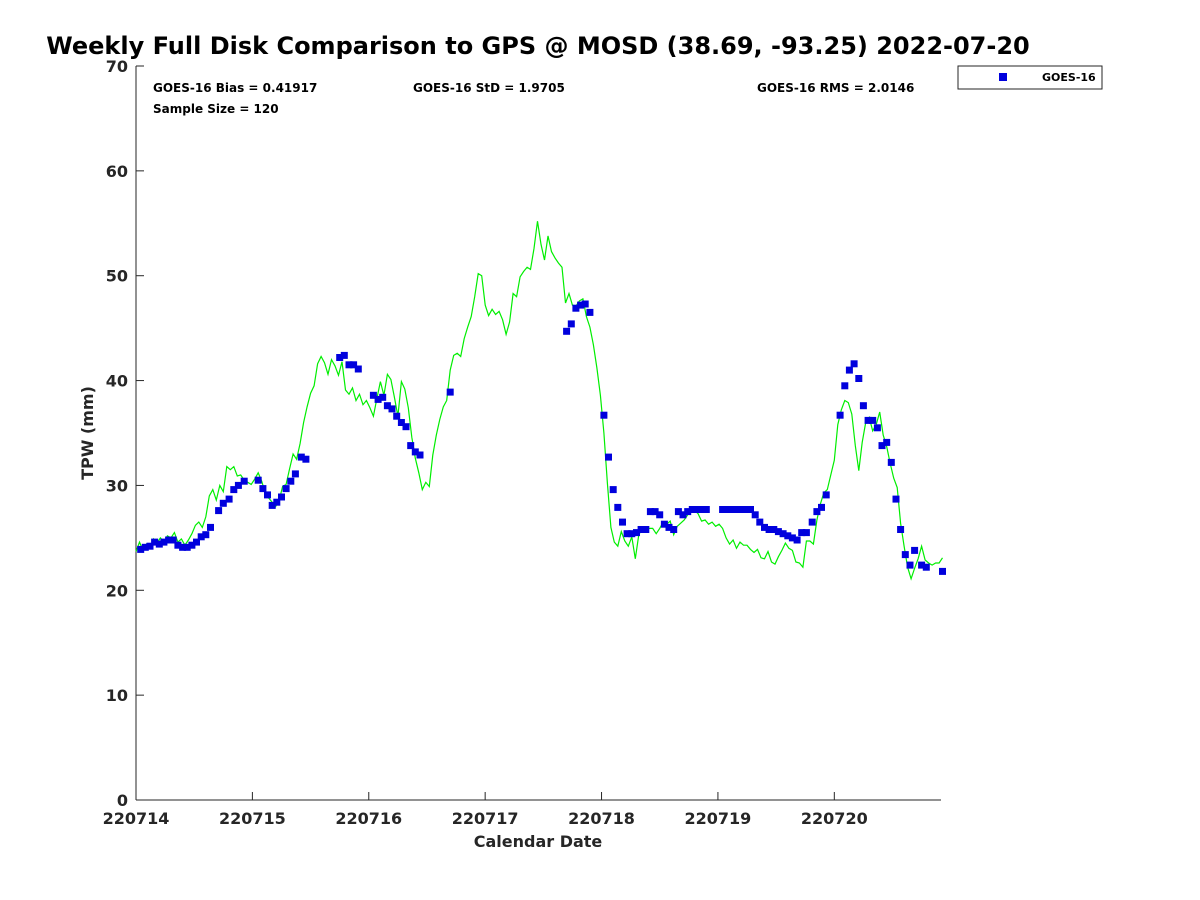 This screenshot has width=1200, height=900. What do you see at coordinates (216, 109) in the screenshot?
I see `sample-size-stat: Sample Size = 120` at bounding box center [216, 109].